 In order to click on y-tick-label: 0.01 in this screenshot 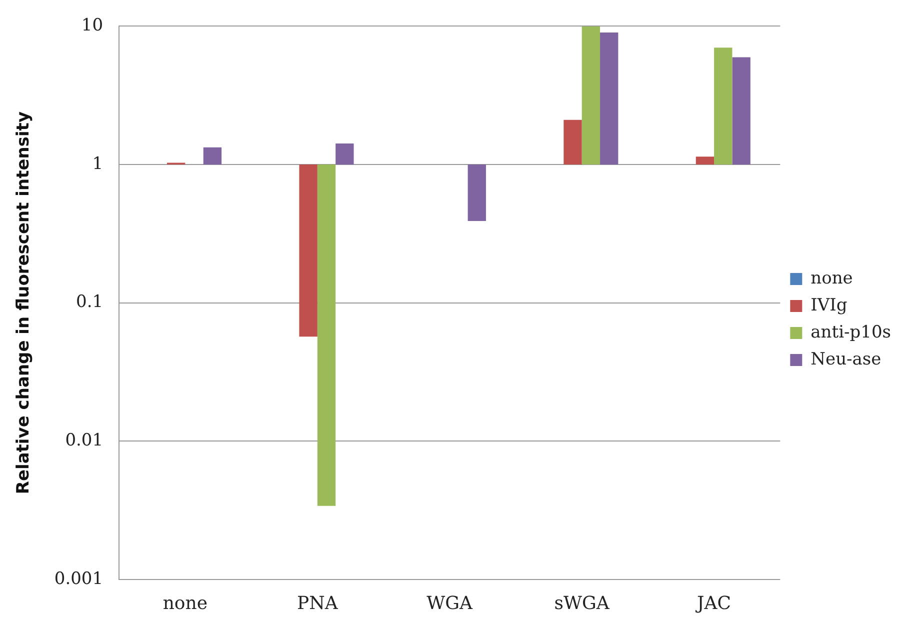, I will do `click(84, 440)`.